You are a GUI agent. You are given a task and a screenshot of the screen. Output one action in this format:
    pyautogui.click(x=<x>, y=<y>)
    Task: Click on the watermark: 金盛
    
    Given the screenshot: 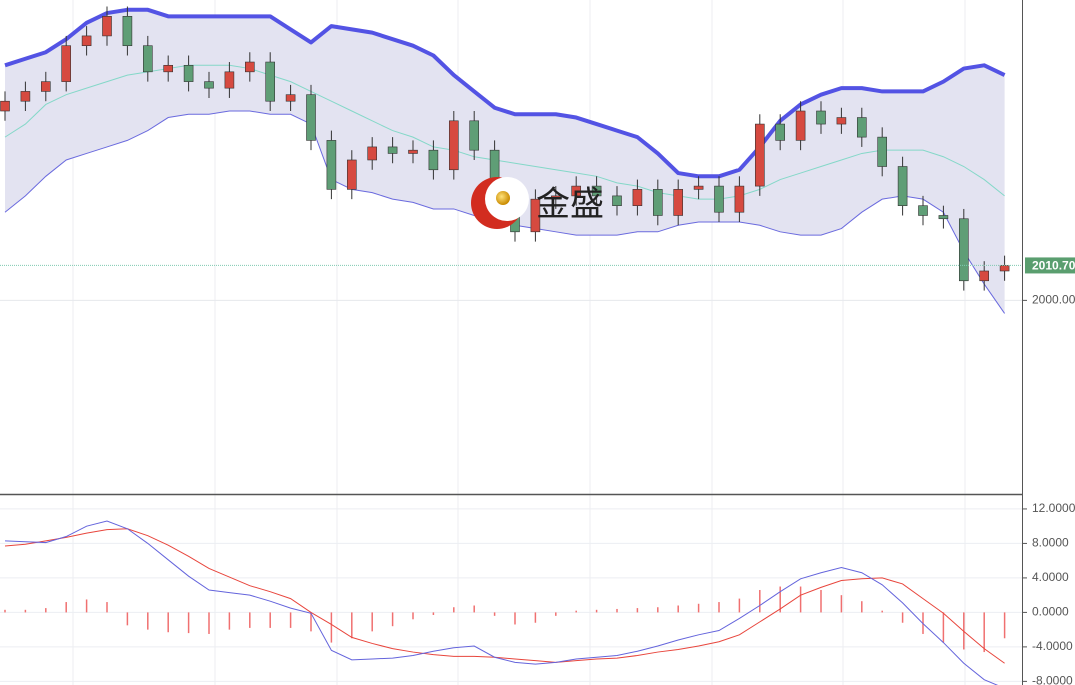 What is the action you would take?
    pyautogui.click(x=537, y=203)
    